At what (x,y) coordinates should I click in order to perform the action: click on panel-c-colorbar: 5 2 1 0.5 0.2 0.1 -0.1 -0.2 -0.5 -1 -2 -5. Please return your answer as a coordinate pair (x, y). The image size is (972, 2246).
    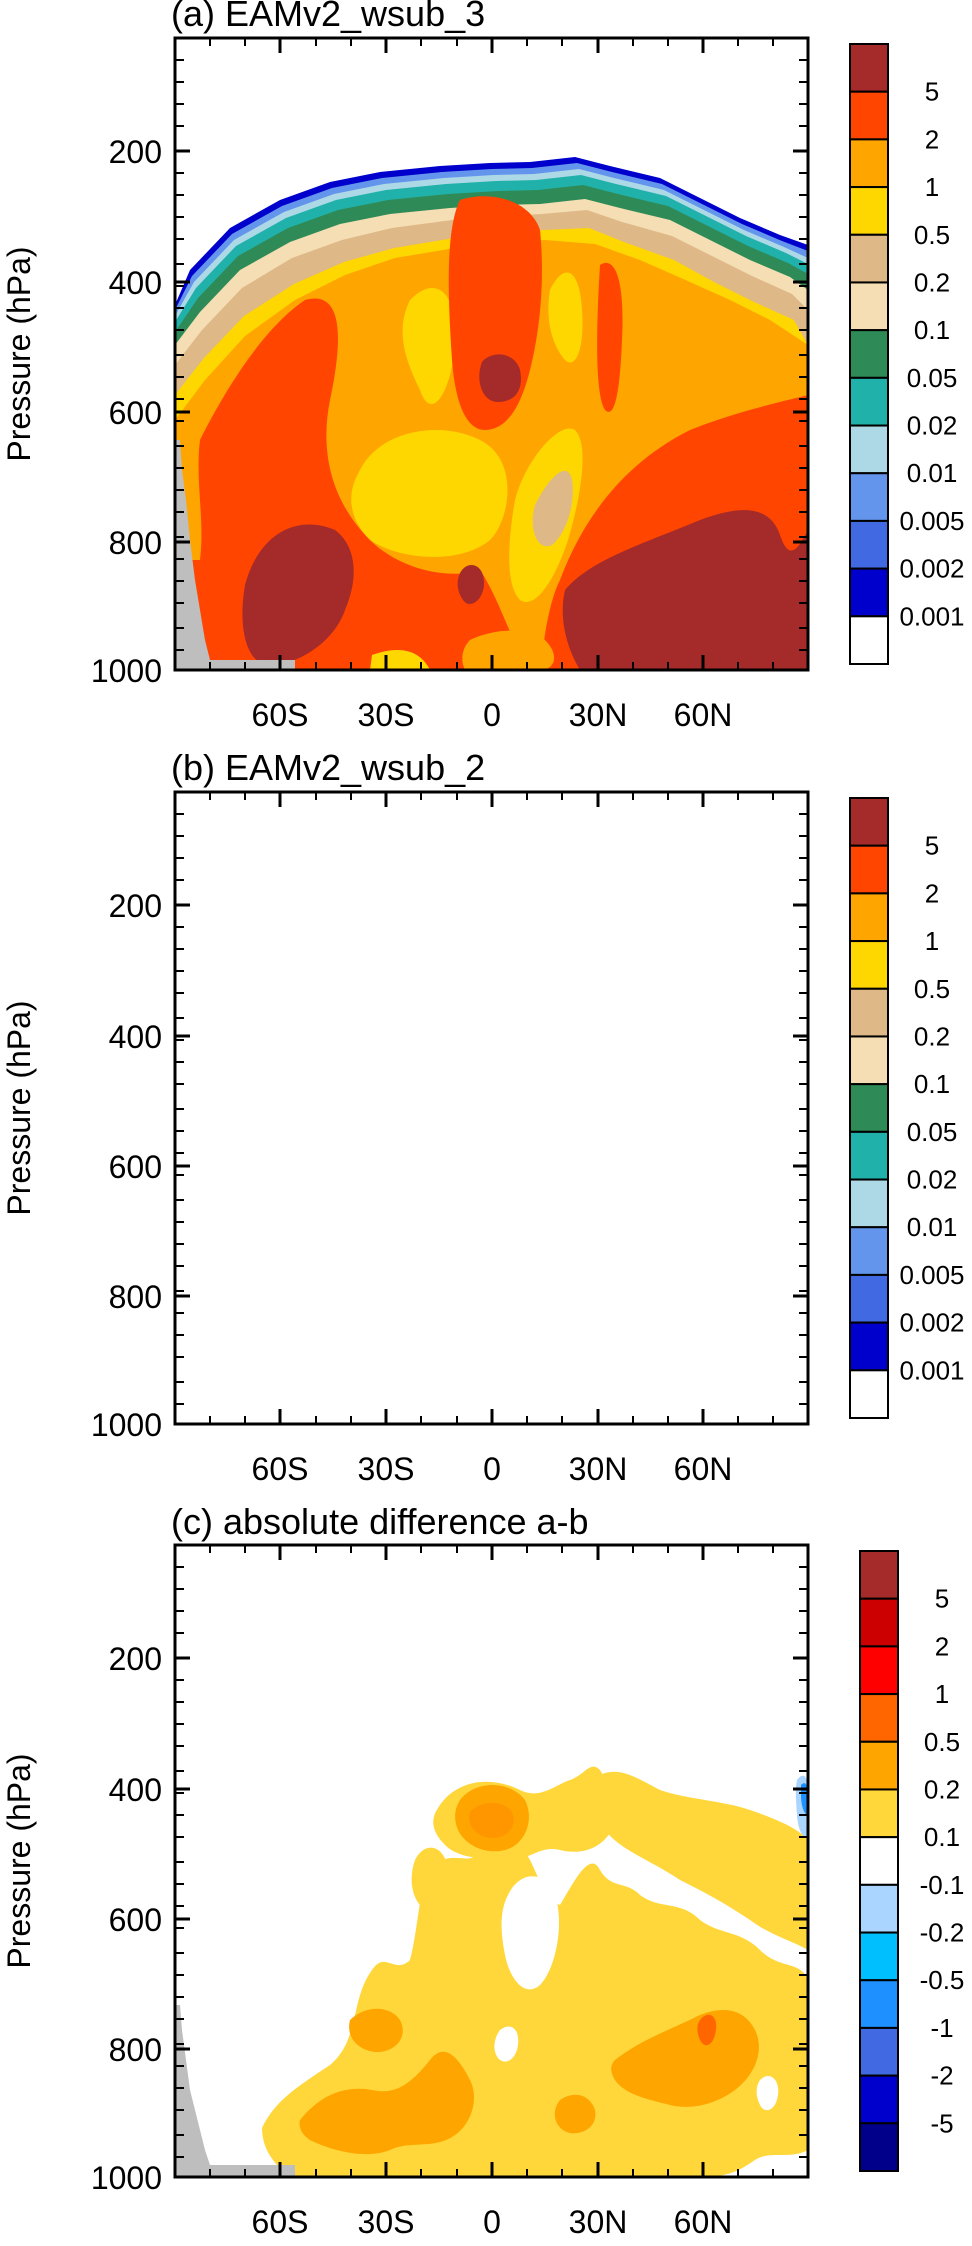
    Looking at the image, I should click on (911, 1861).